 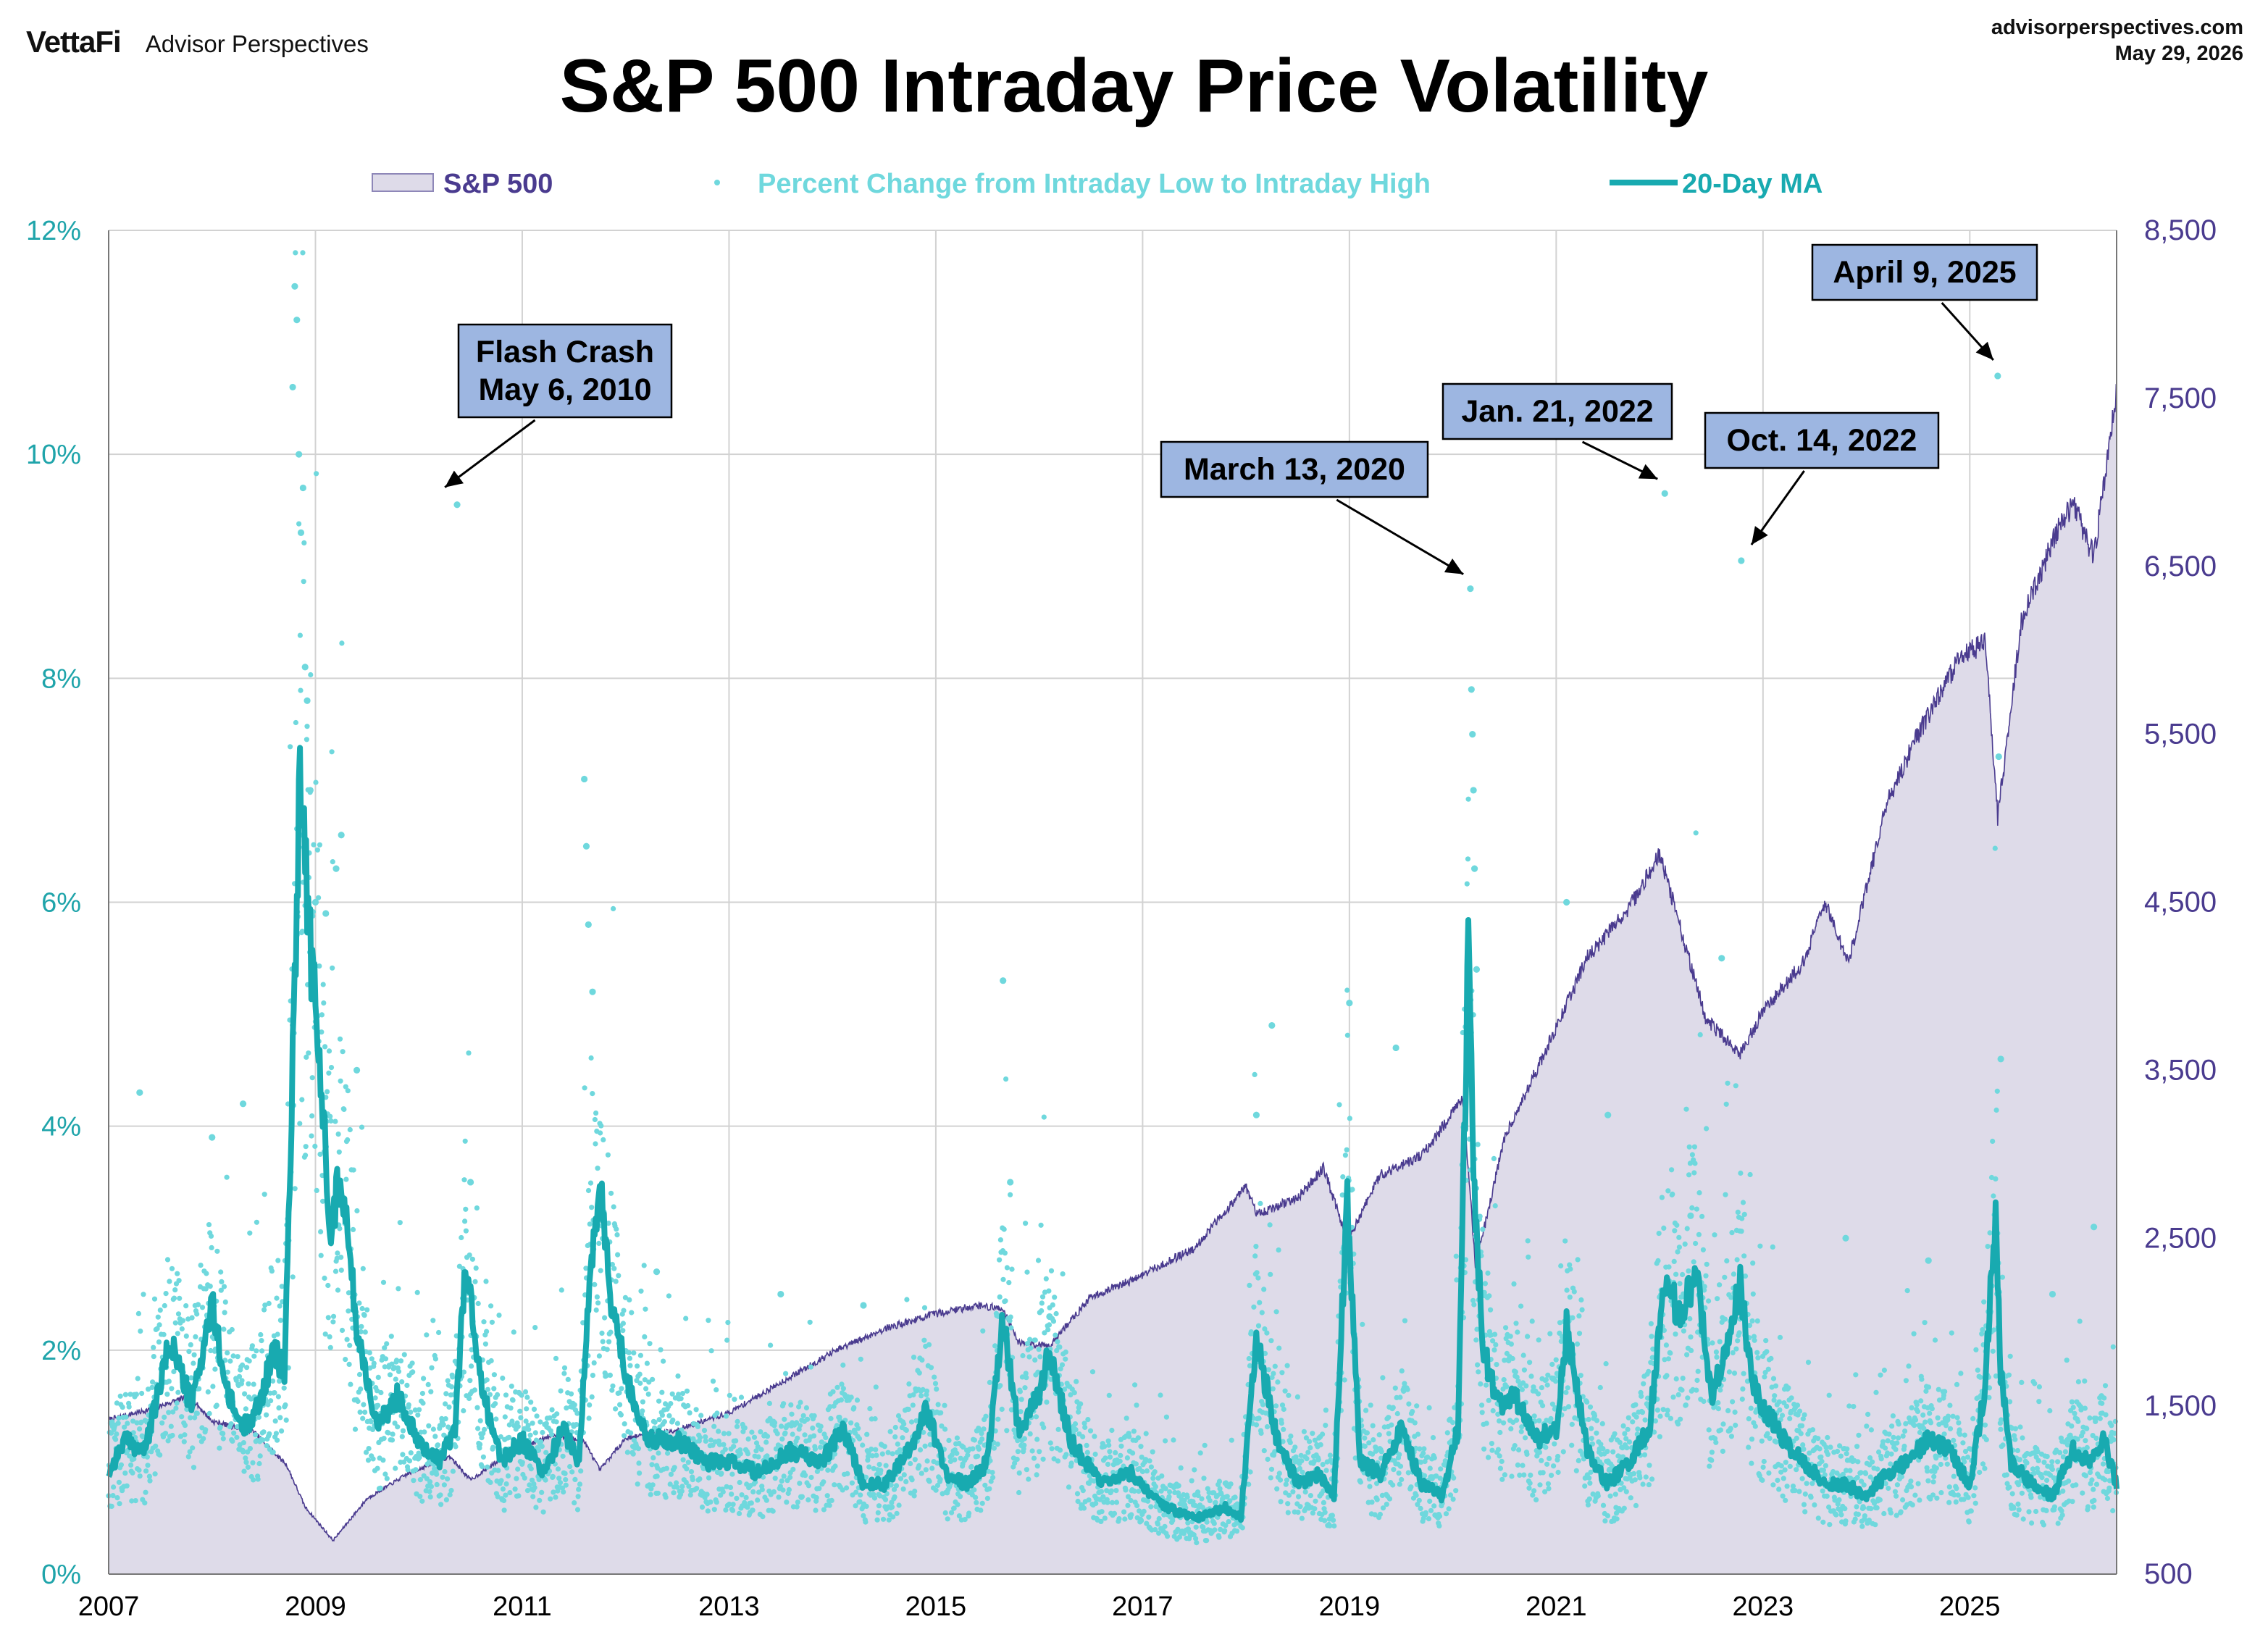 I want to click on legend-label-sp500: S&P 500, so click(x=498, y=184).